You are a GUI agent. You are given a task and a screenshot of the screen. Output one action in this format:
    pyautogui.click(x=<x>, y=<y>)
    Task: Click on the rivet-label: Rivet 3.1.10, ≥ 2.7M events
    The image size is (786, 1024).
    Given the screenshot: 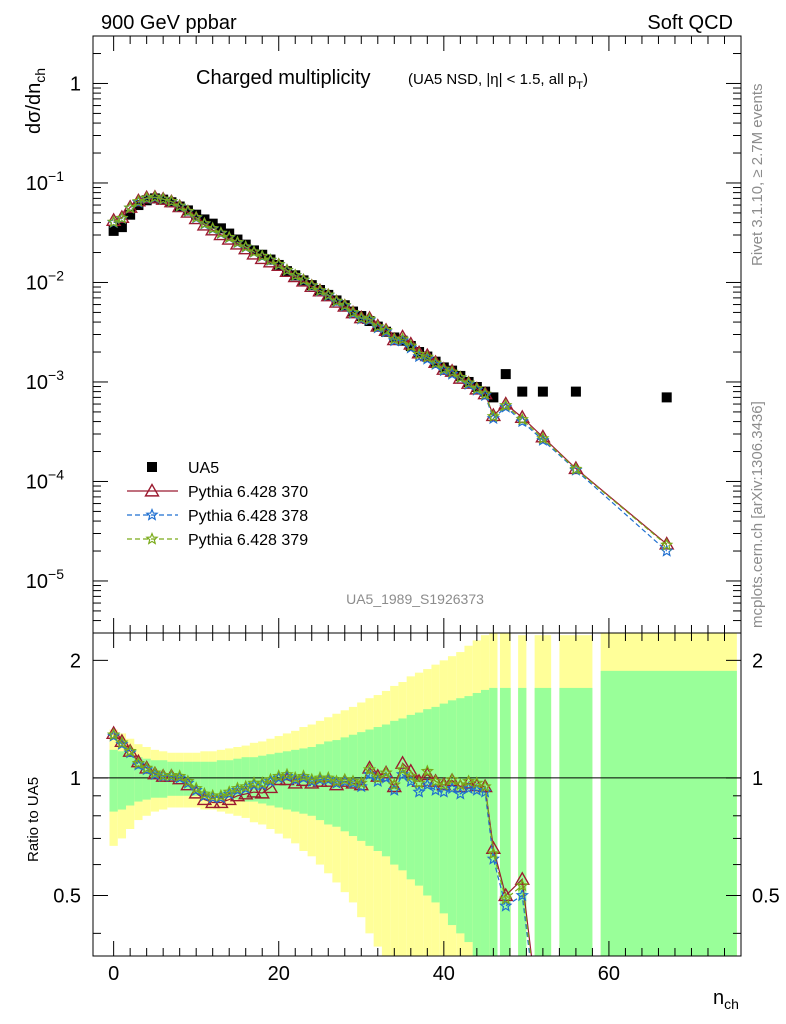 What is the action you would take?
    pyautogui.click(x=757, y=175)
    